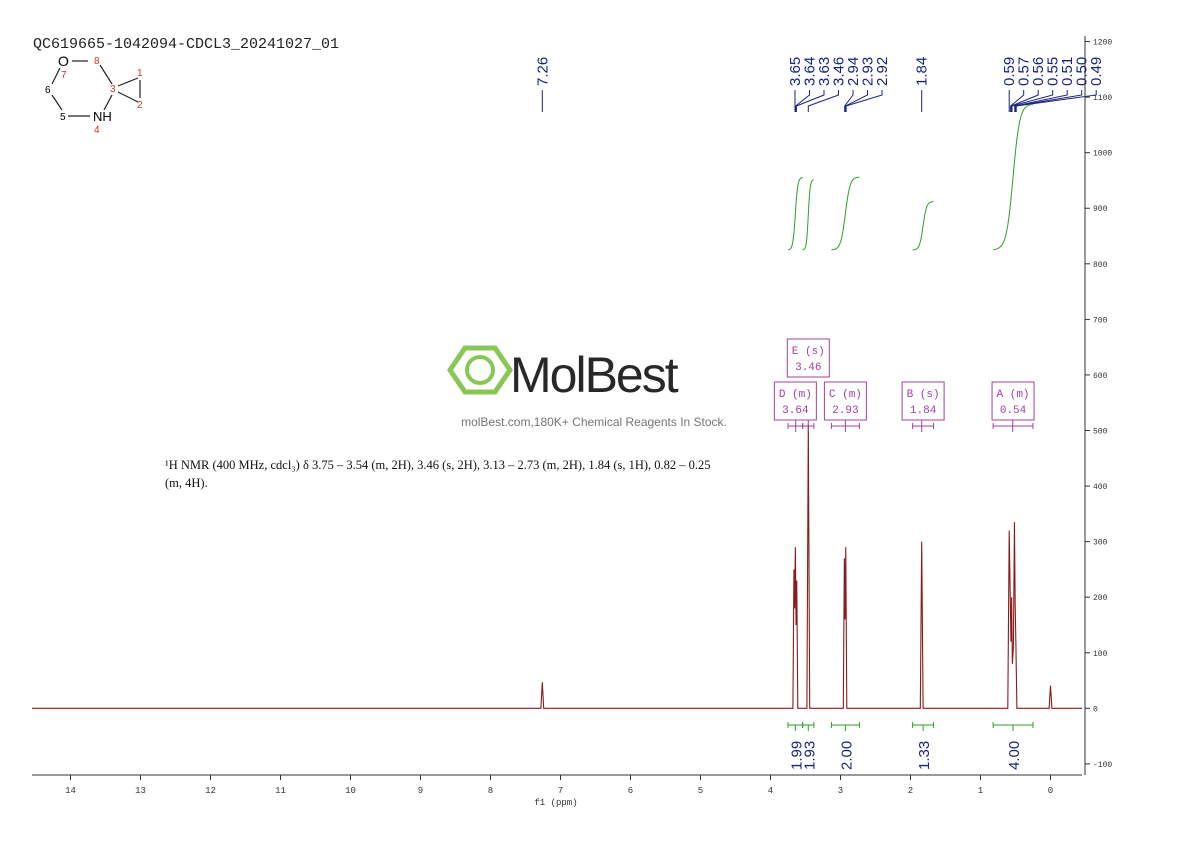 The image size is (1190, 841). What do you see at coordinates (808, 352) in the screenshot?
I see `multiplet-label: E (s)` at bounding box center [808, 352].